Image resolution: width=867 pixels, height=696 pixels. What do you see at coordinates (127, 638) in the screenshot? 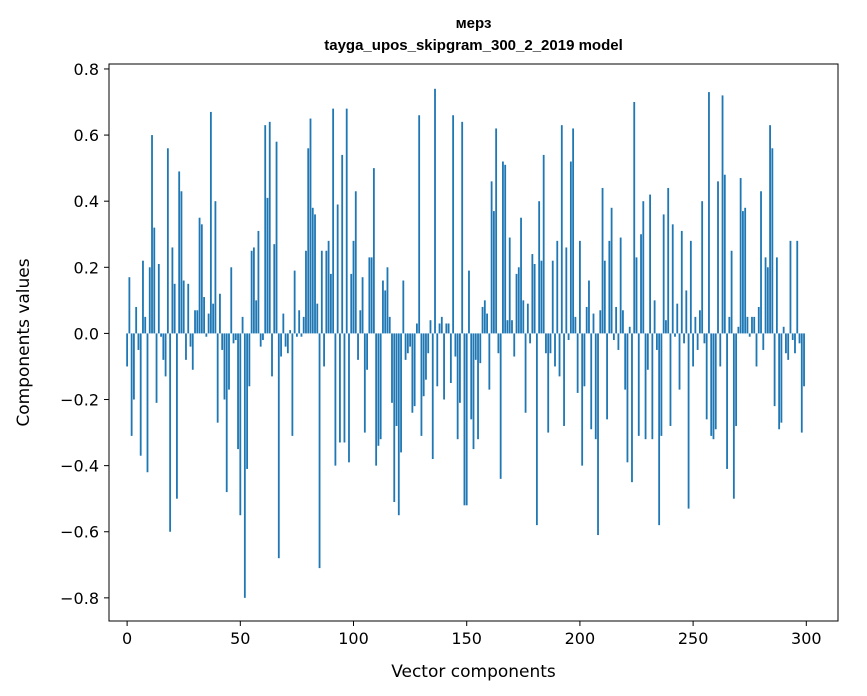
I see `x-tick-label: 0` at bounding box center [127, 638].